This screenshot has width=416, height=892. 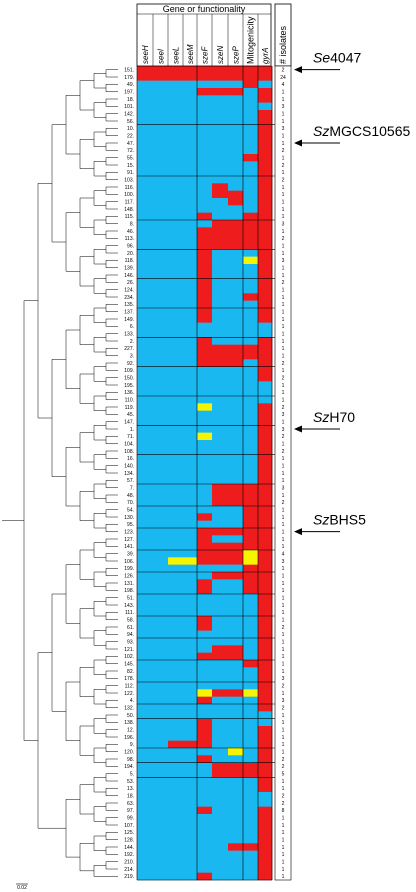 What do you see at coordinates (283, 679) in the screenshot?
I see `isolate-count: 3` at bounding box center [283, 679].